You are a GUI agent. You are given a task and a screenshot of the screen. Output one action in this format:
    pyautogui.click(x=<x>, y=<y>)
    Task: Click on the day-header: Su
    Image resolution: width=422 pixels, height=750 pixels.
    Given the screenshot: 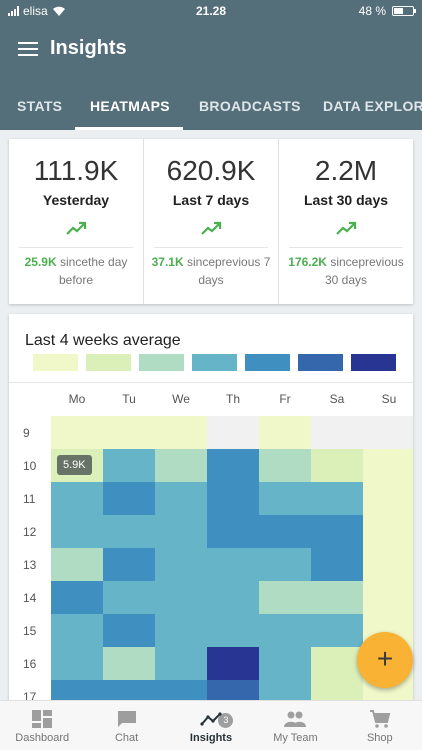 What is the action you would take?
    pyautogui.click(x=389, y=399)
    